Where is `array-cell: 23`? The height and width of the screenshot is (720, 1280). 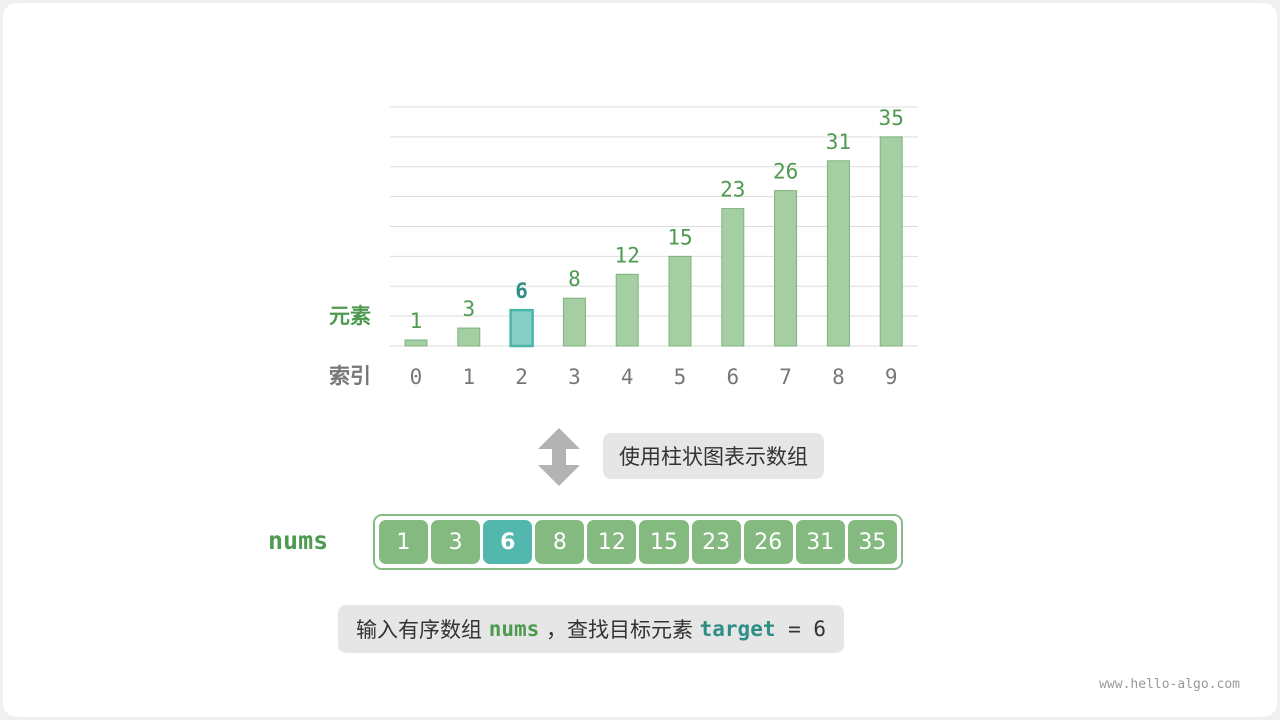 array-cell: 23 is located at coordinates (716, 542).